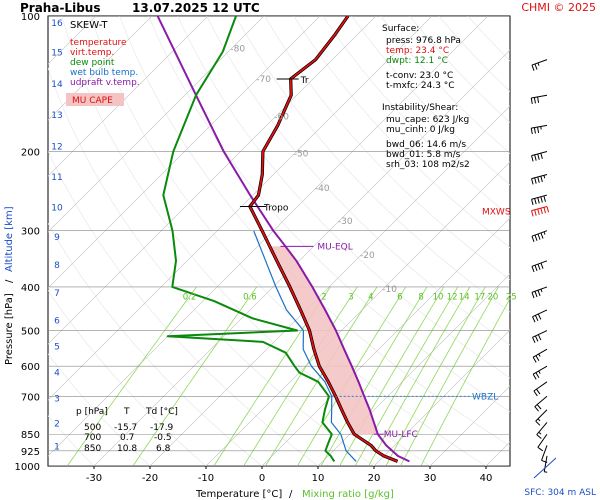 Image resolution: width=600 pixels, height=500 pixels. Describe the element at coordinates (196, 8) in the screenshot. I see `date-title: 13.07.2025 12 UTC` at that location.